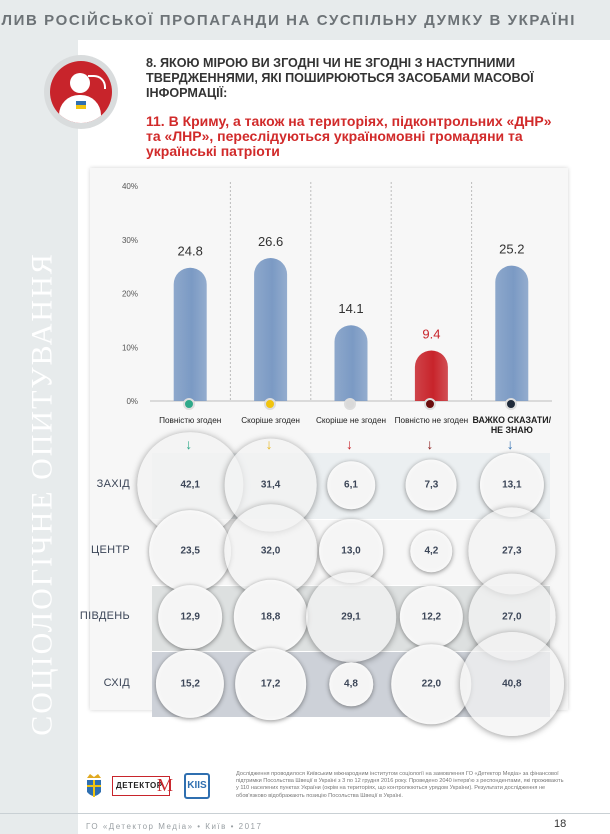 Image resolution: width=610 pixels, height=834 pixels. I want to click on region-bubble-value: 7,3, so click(431, 485).